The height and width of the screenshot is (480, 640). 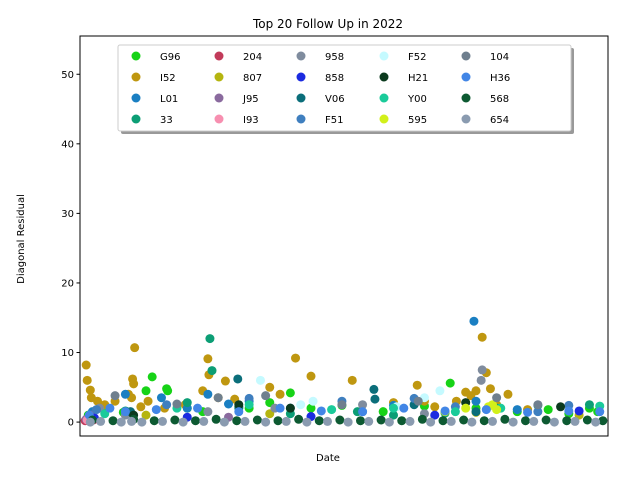 What do you see at coordinates (67, 283) in the screenshot?
I see `y-tick-label: 20` at bounding box center [67, 283].